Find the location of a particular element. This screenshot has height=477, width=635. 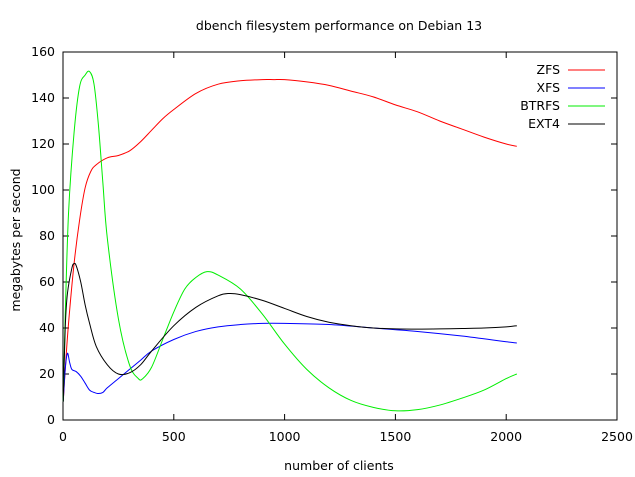

x-tick-label: 2000 is located at coordinates (506, 436).